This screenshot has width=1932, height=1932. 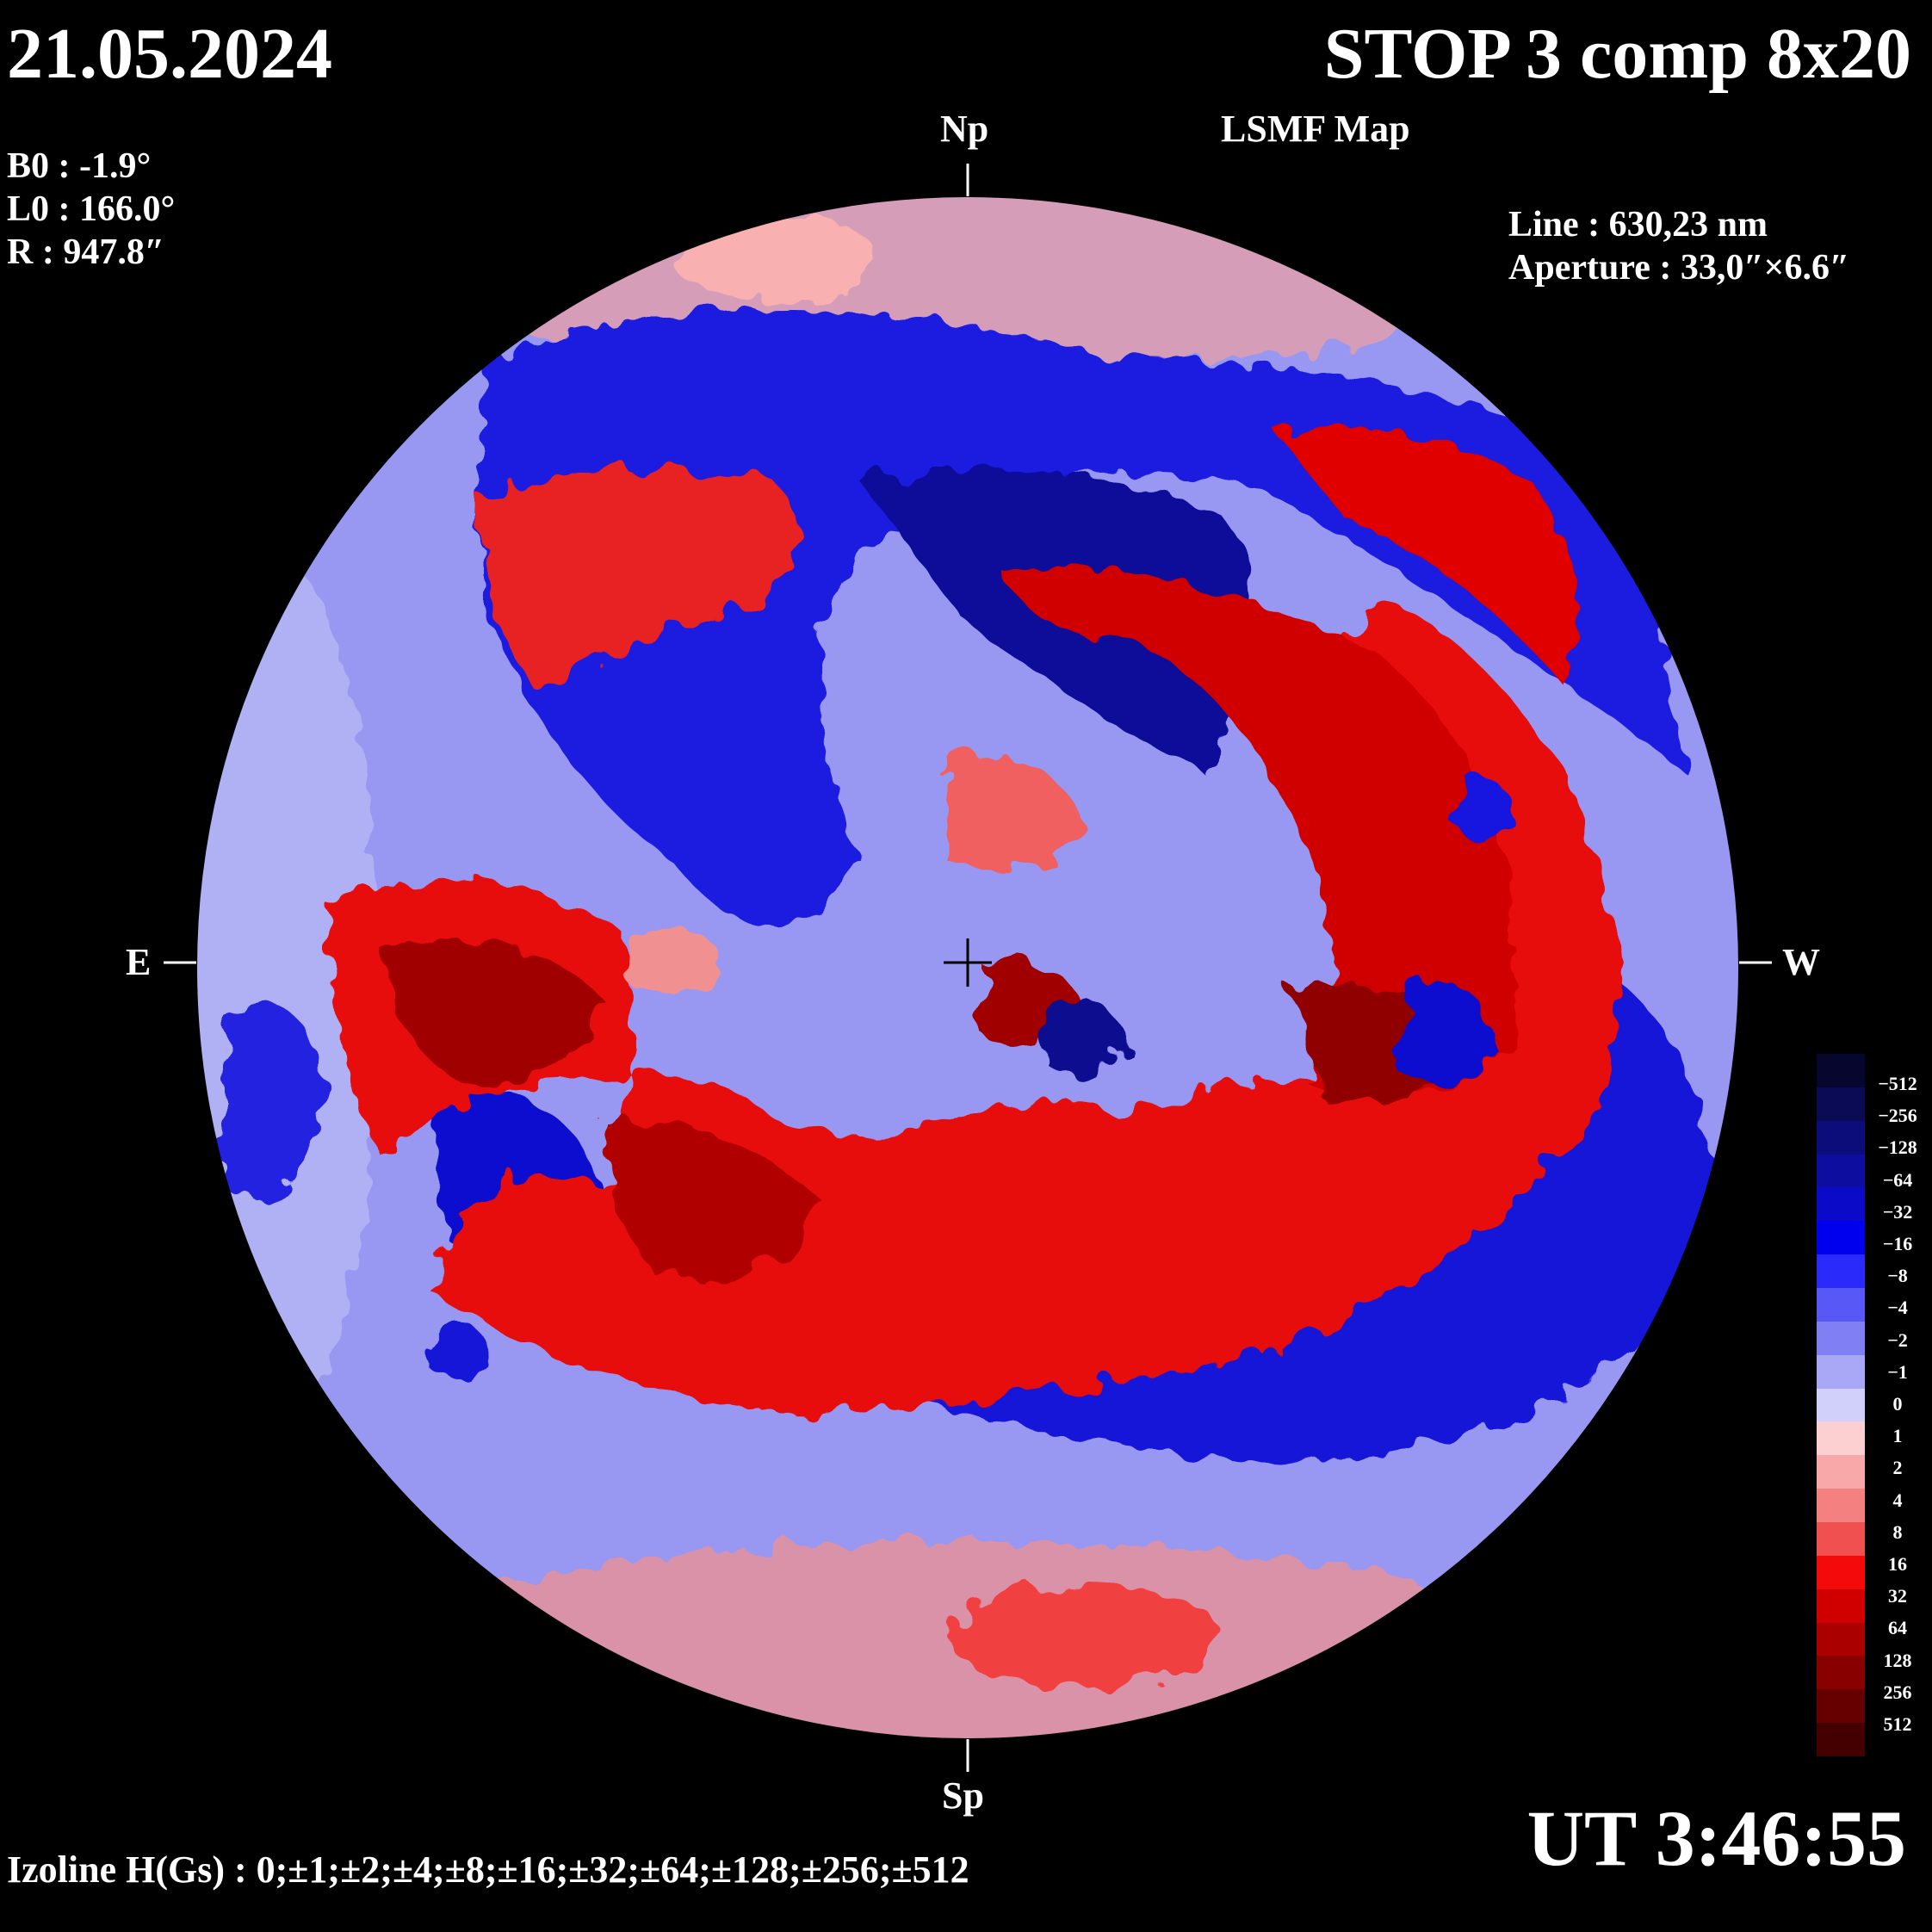 I want to click on colorbar-label: −512, so click(x=1897, y=1084).